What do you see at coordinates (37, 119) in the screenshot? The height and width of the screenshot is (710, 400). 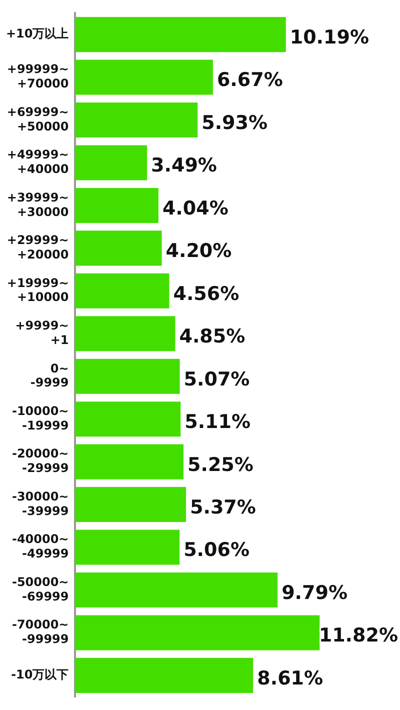 I see `y-tick-label: +69999~ +50000` at bounding box center [37, 119].